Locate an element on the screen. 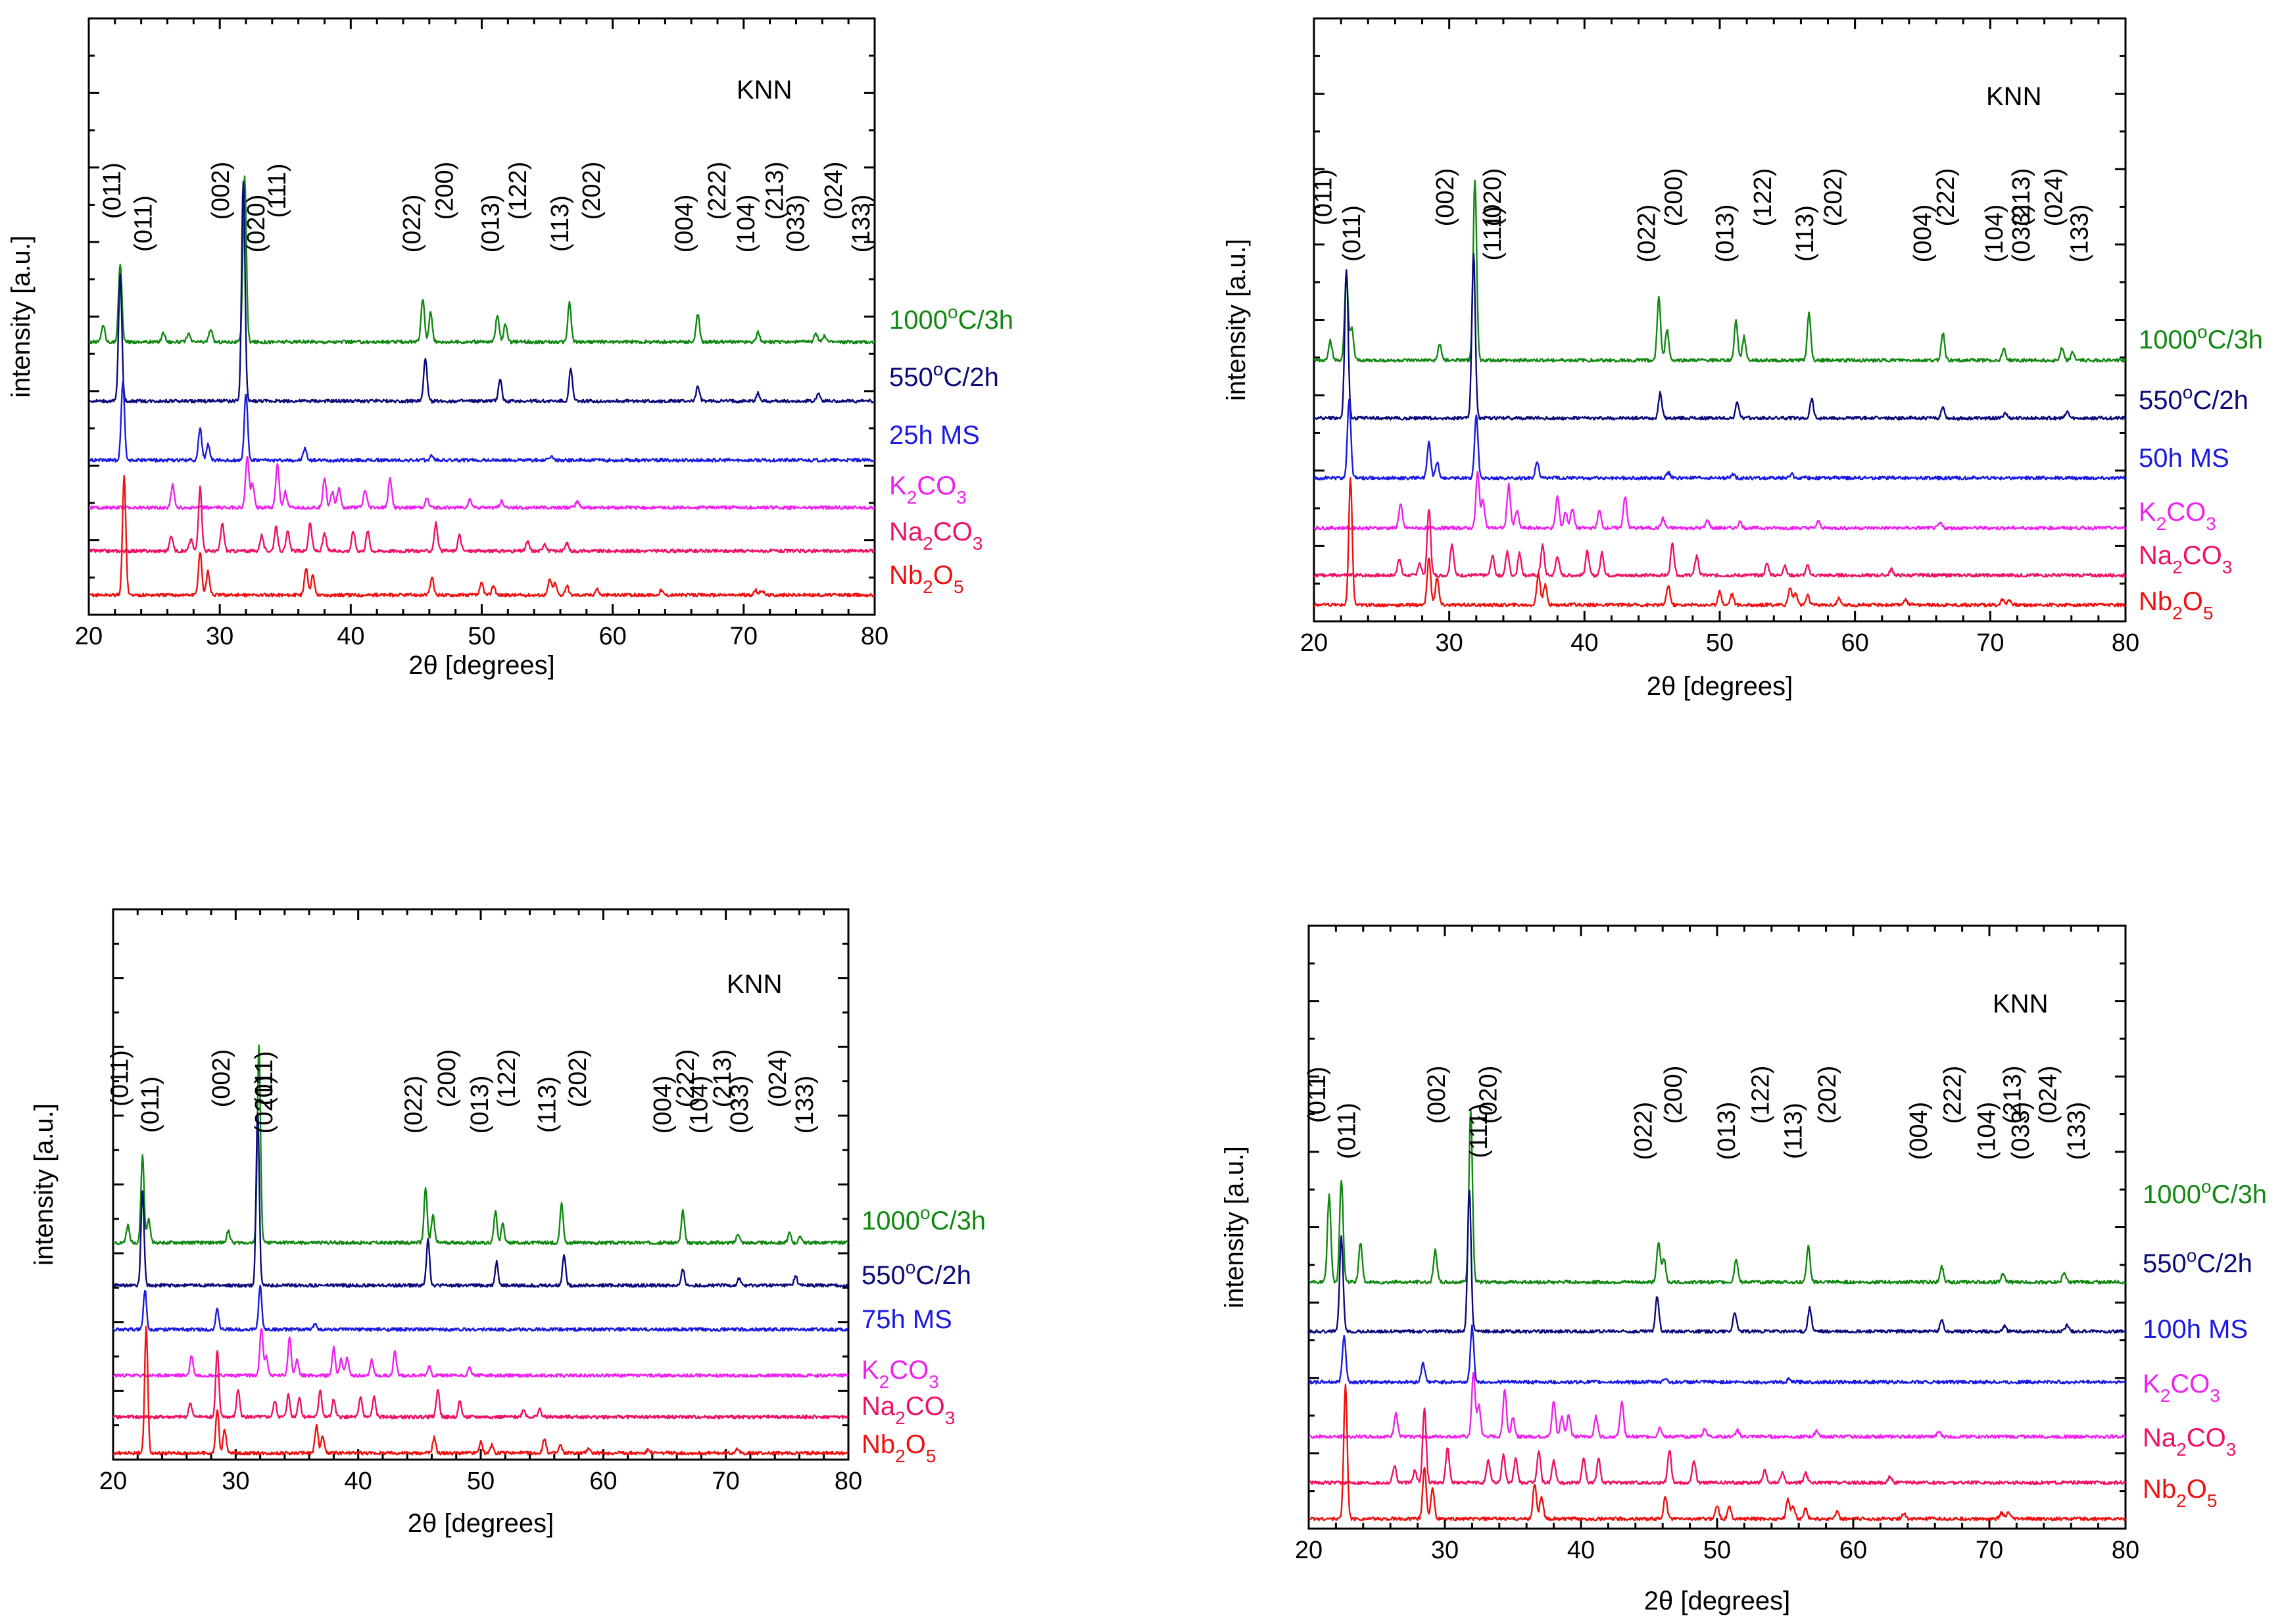 The image size is (2284, 1624). series-line-1000-c-3h is located at coordinates (480, 1144).